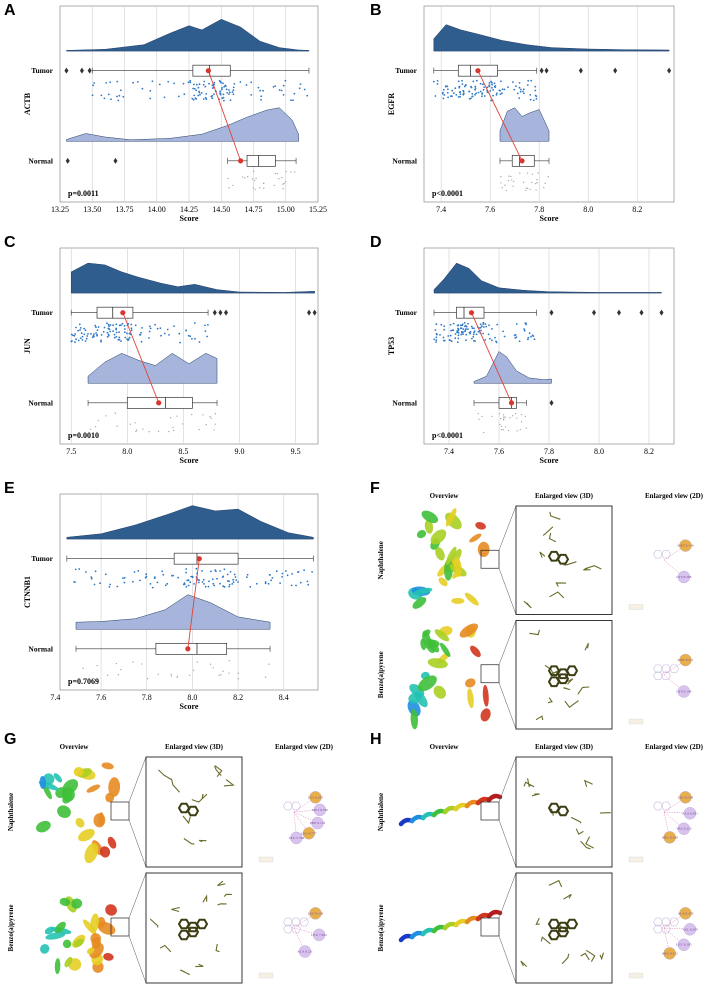 The height and width of the screenshot is (997, 715). What do you see at coordinates (71, 451) in the screenshot?
I see `x-tick-label: 7.5` at bounding box center [71, 451].